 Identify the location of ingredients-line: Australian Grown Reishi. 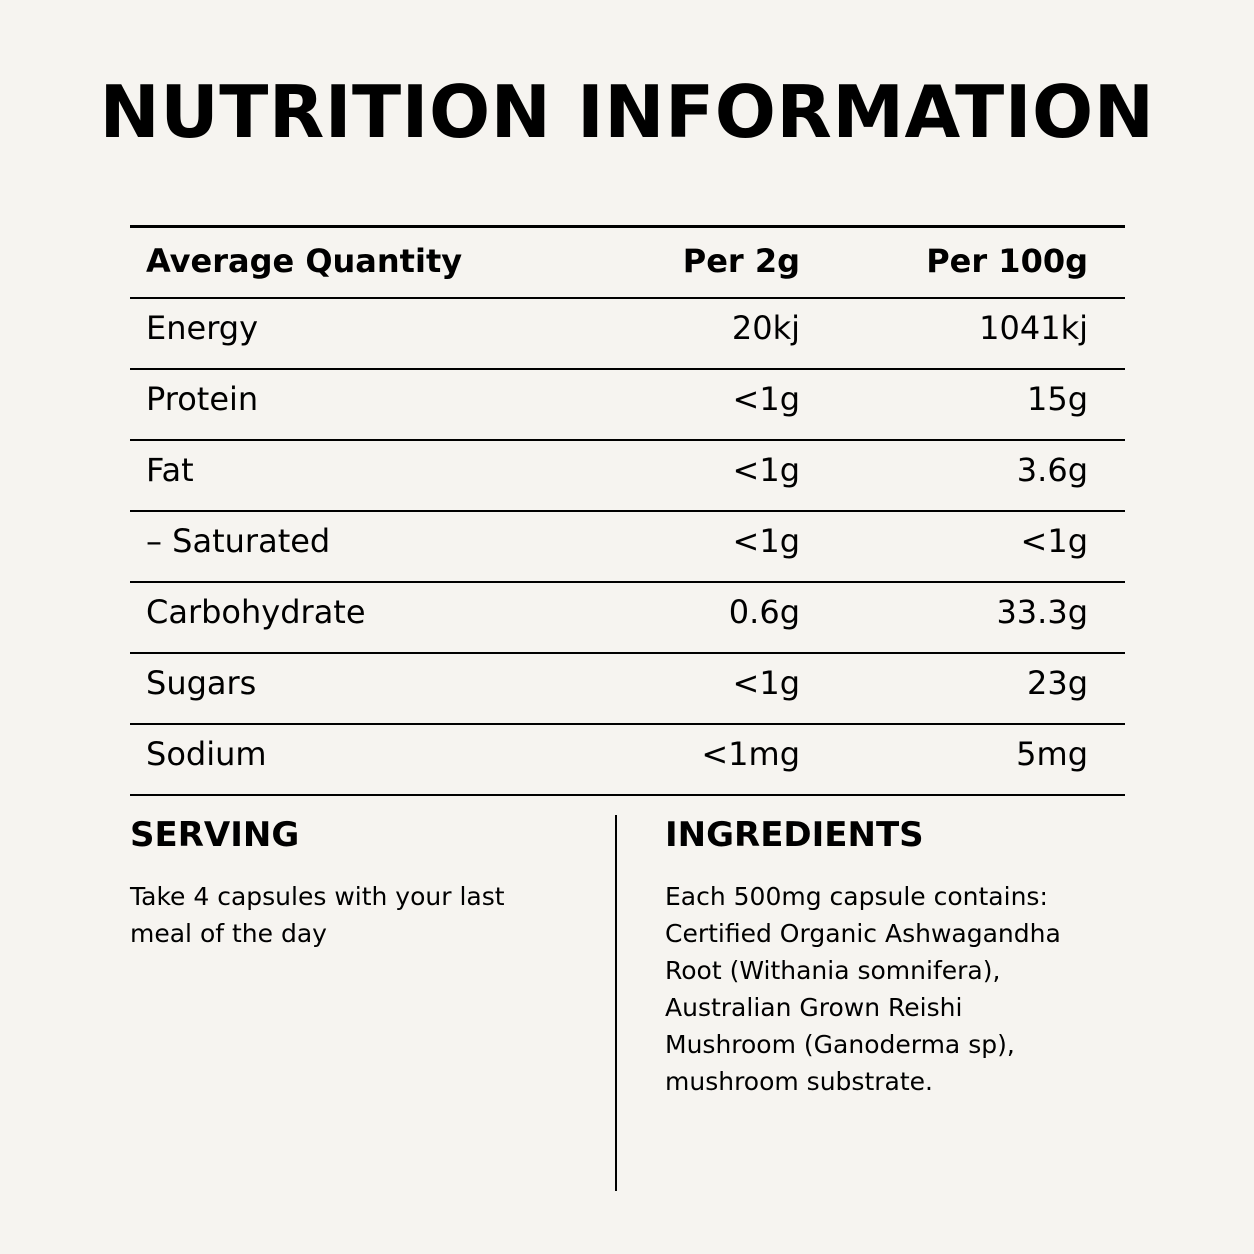
(814, 1007).